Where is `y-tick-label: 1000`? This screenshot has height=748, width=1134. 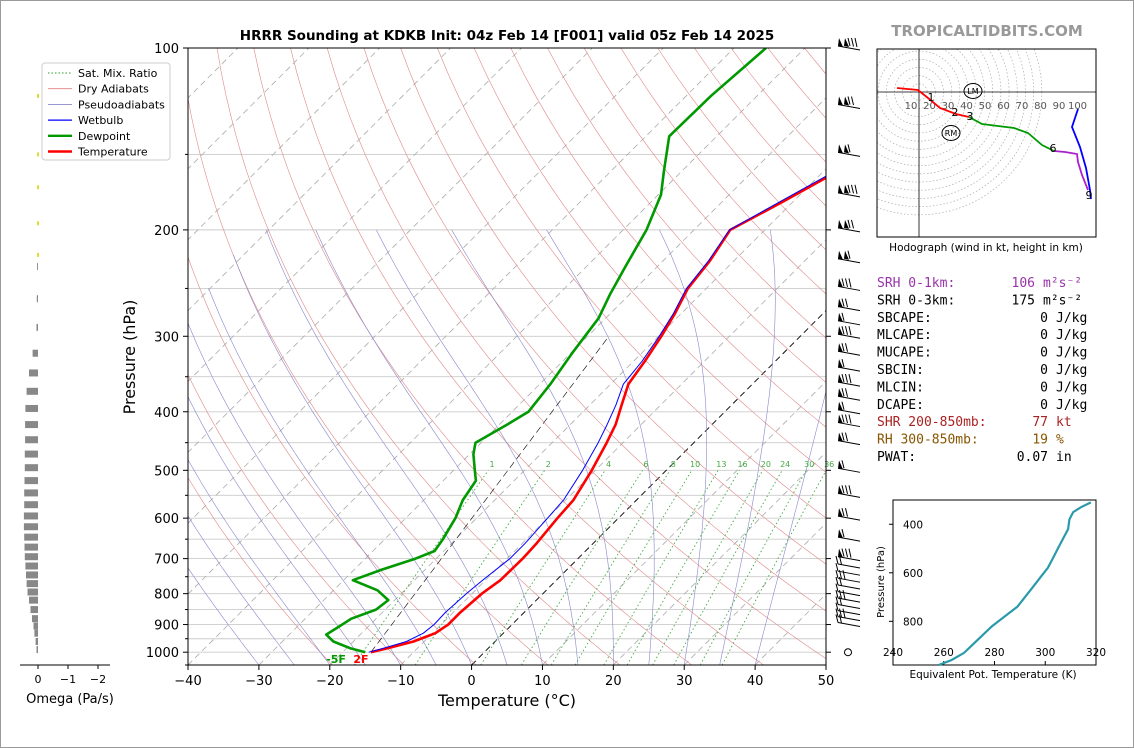
y-tick-label: 1000 is located at coordinates (162, 653).